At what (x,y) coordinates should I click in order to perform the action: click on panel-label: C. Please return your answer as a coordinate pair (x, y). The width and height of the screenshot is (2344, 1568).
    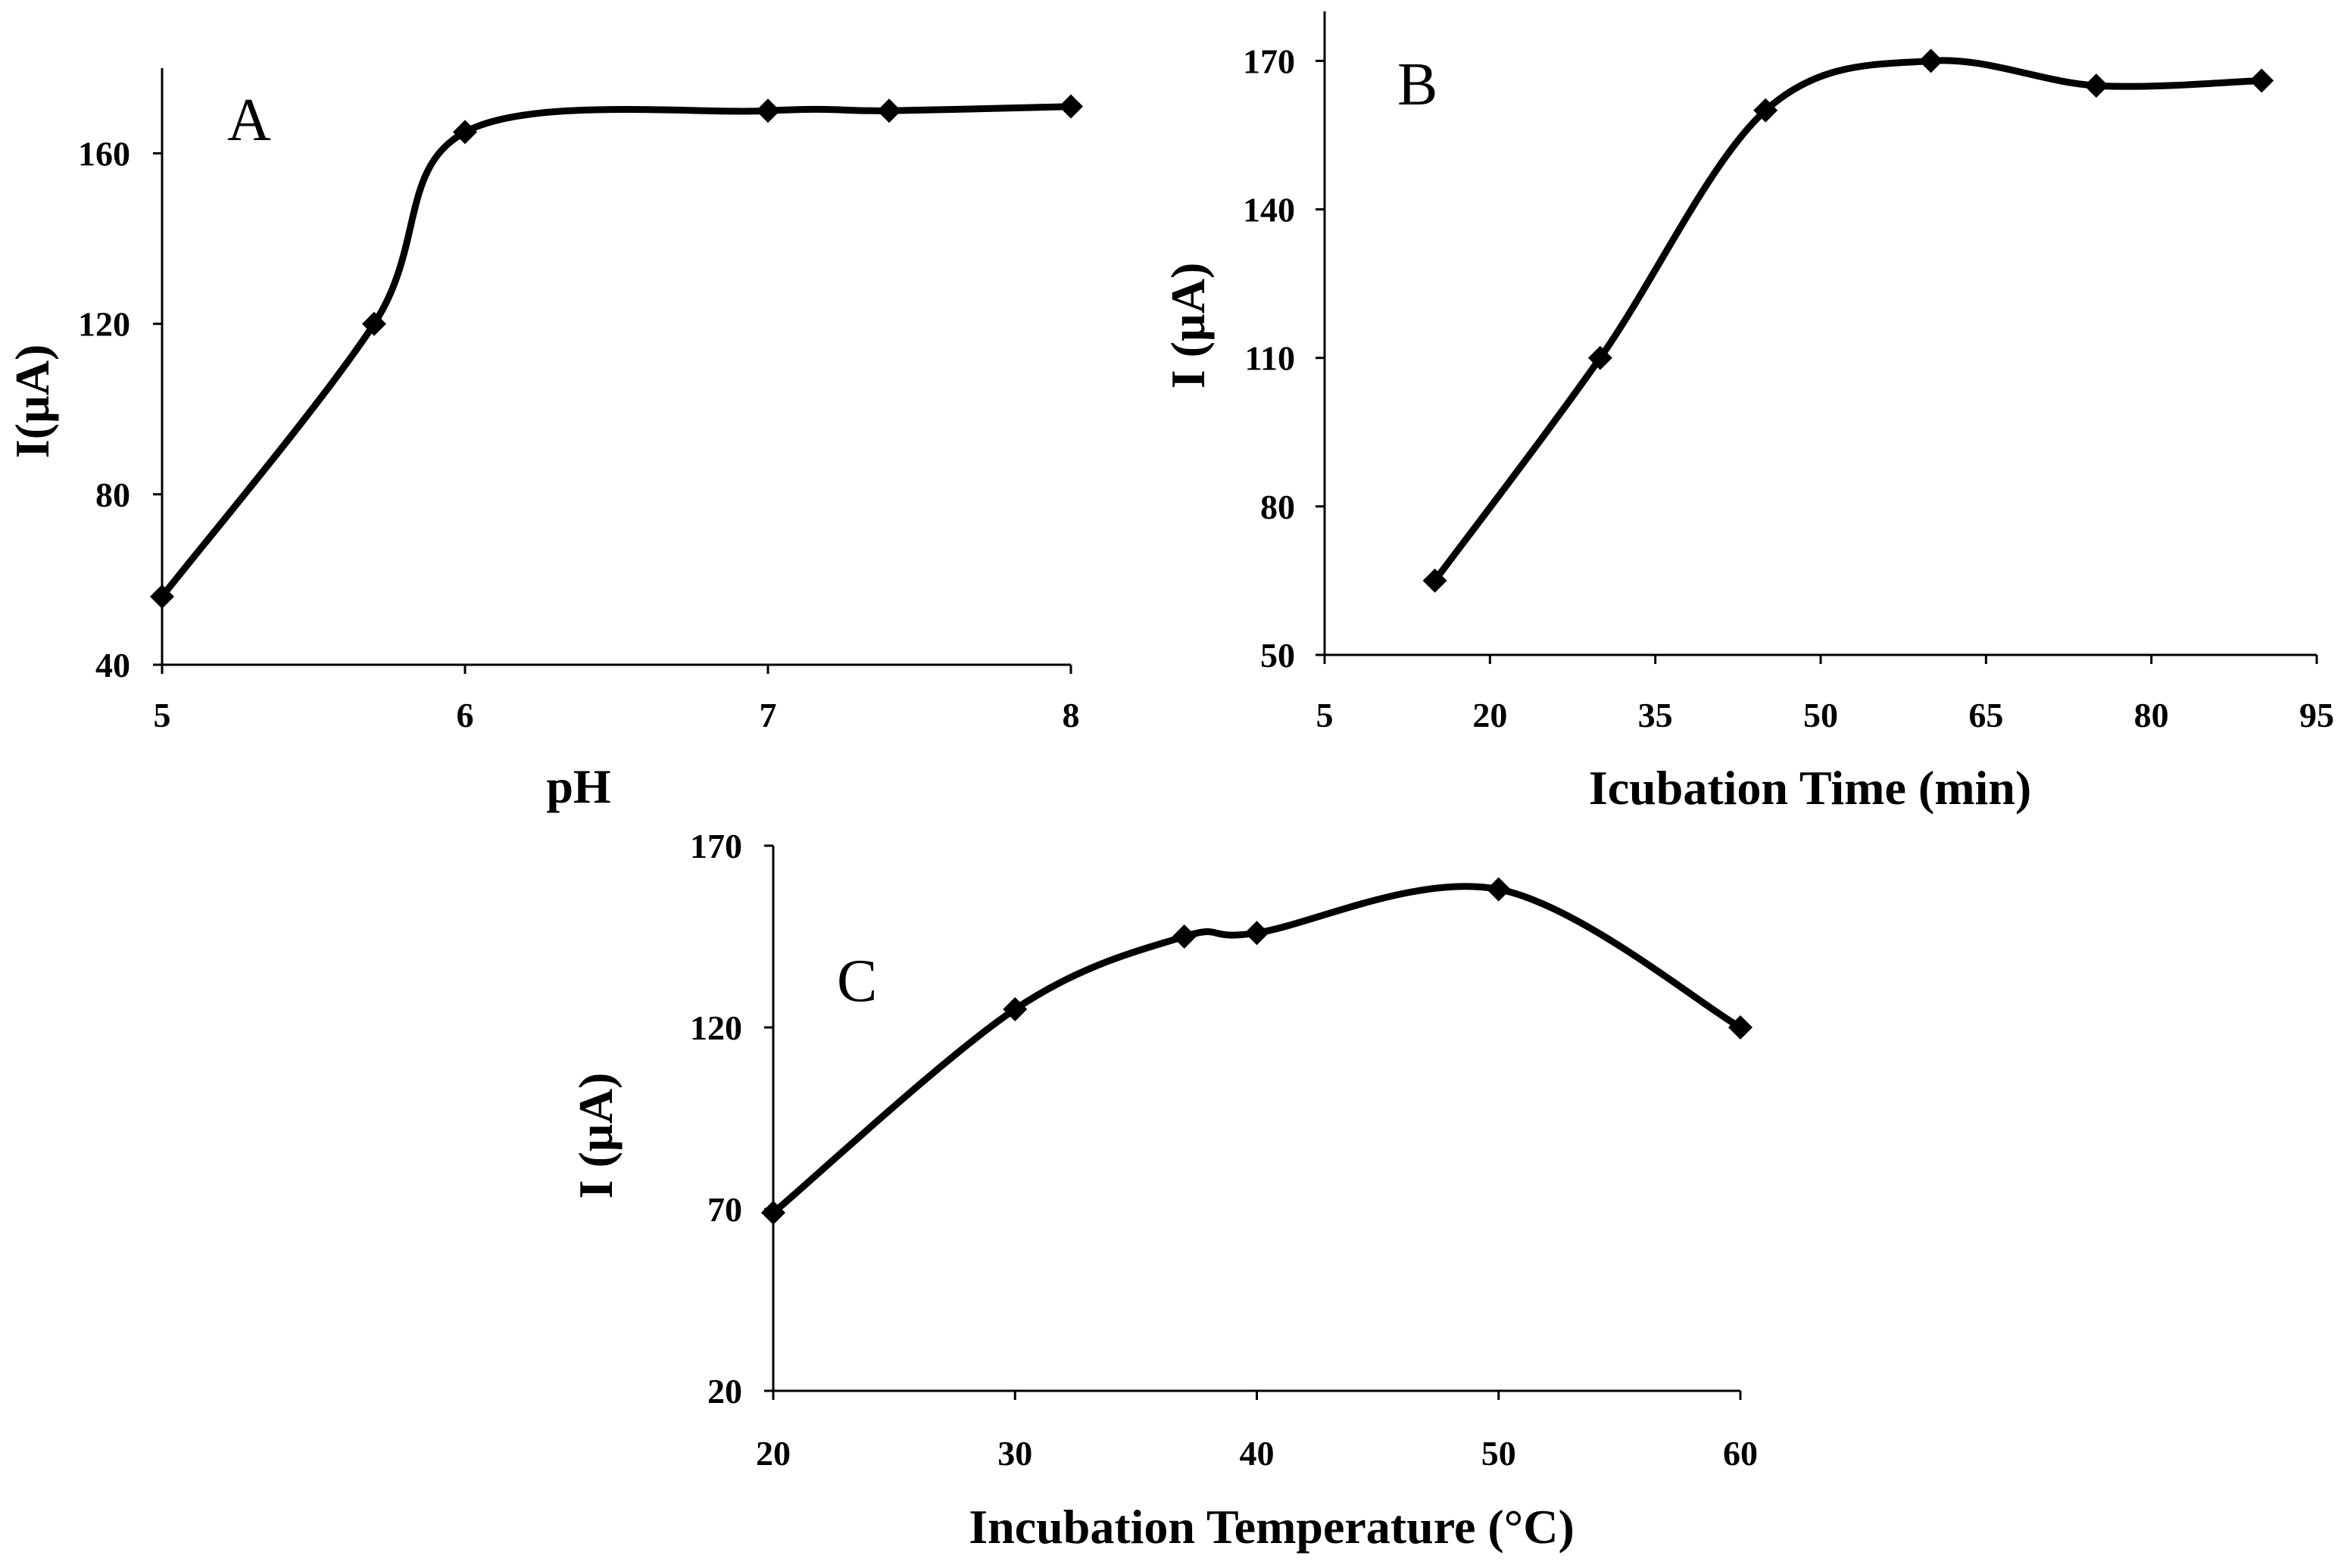
    Looking at the image, I should click on (857, 981).